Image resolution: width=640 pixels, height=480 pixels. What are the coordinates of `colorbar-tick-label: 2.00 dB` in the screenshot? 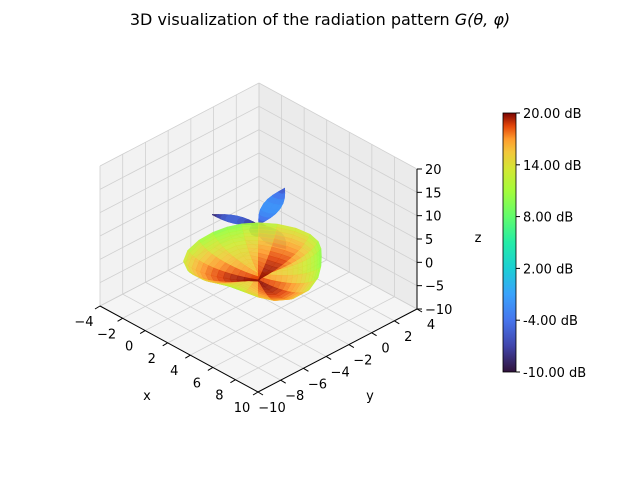 It's located at (548, 269).